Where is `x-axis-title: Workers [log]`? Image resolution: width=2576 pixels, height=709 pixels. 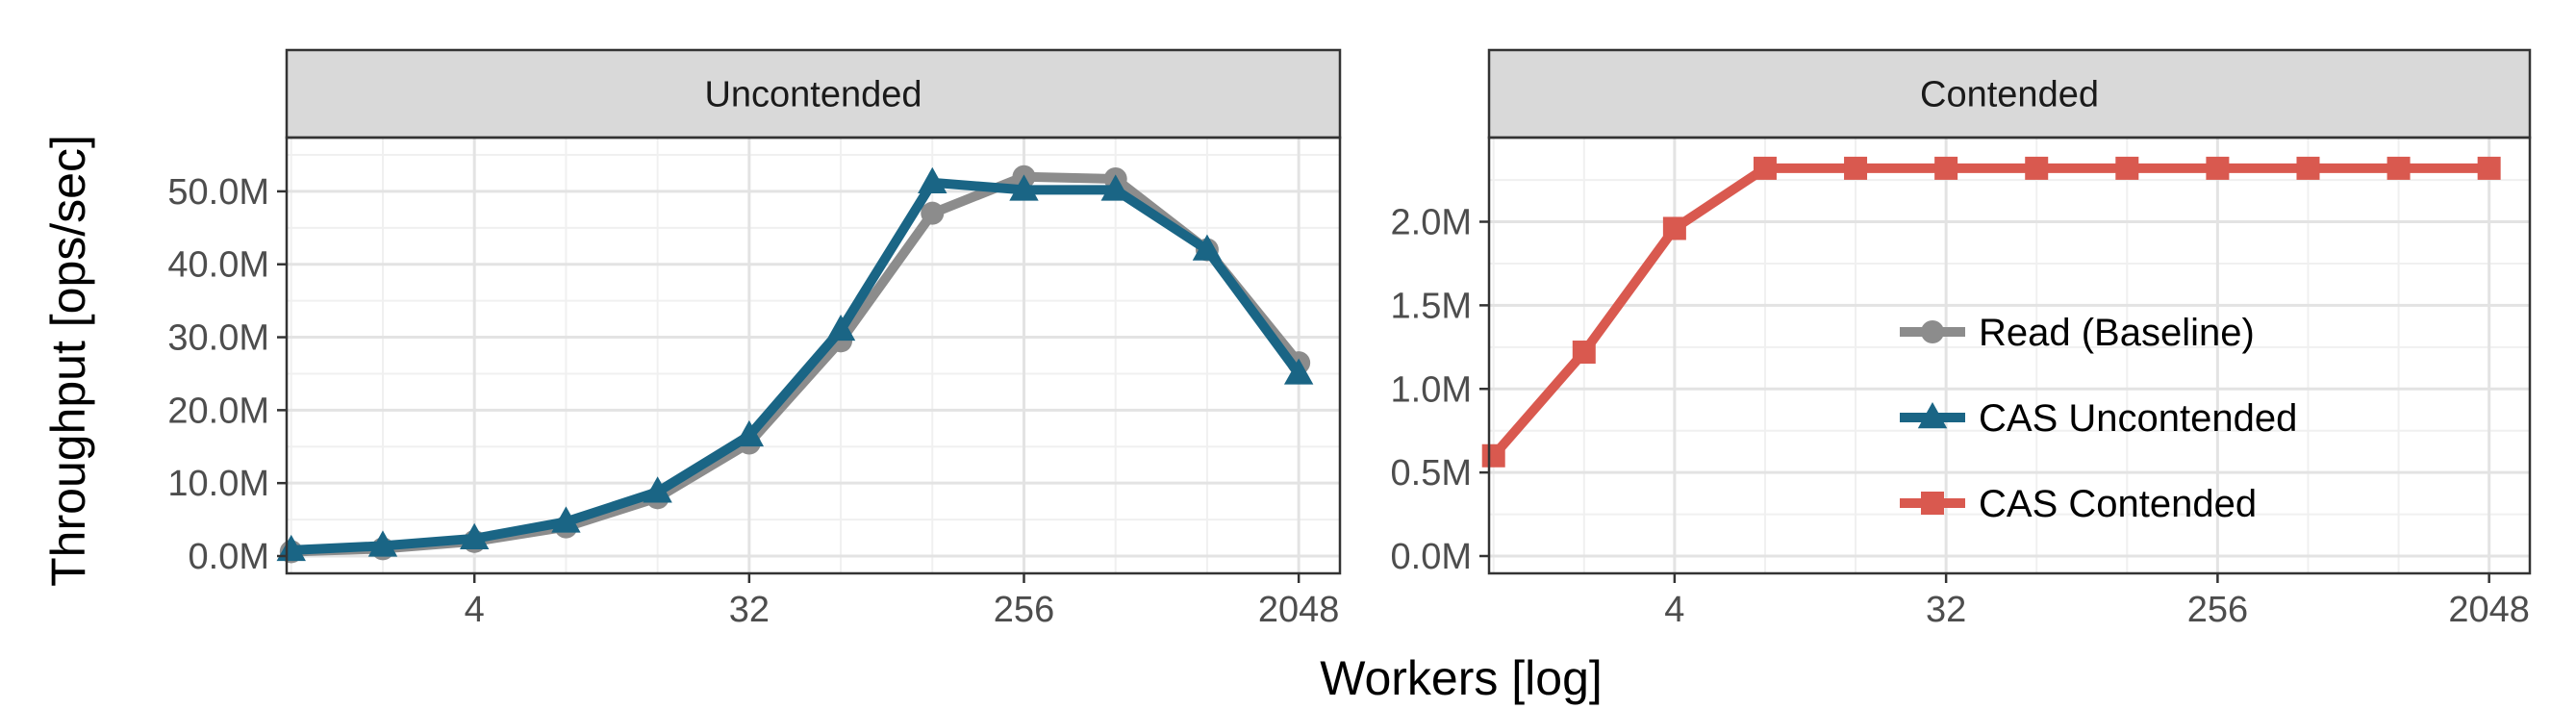 x-axis-title: Workers [log] is located at coordinates (1462, 678).